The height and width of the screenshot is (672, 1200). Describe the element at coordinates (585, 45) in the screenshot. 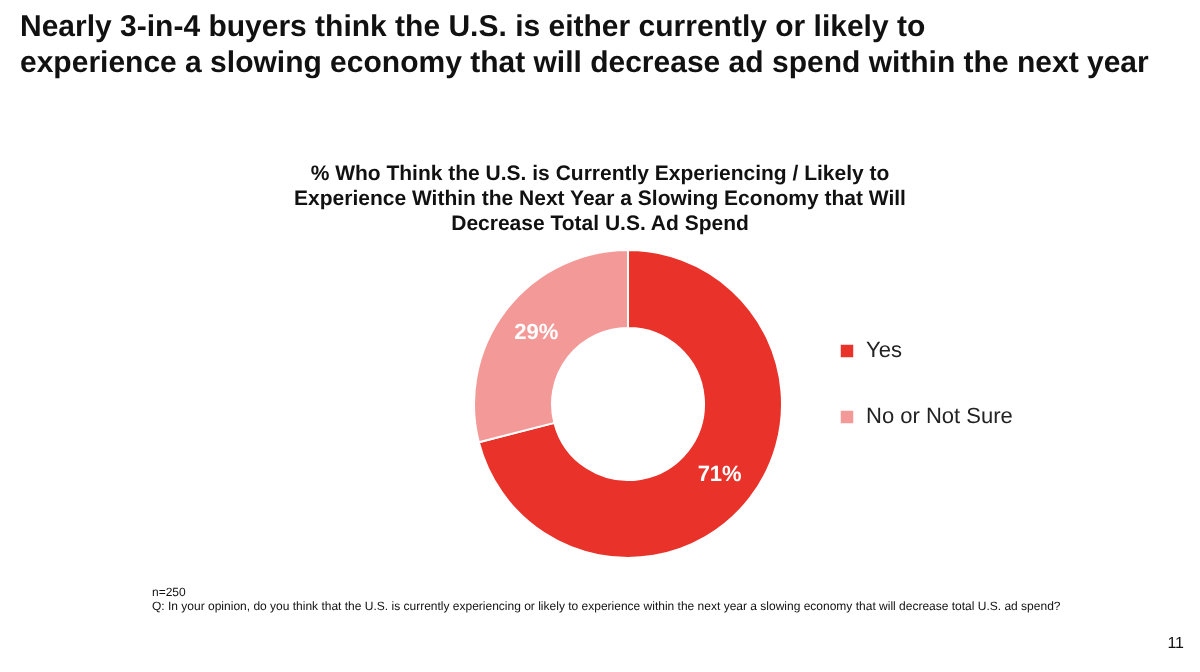

I see `chart-title: Nearly 3-in-4 buyers think the U.S. is either currently or likely to experience a slowing economy that will decrease ad spend within the next year` at that location.